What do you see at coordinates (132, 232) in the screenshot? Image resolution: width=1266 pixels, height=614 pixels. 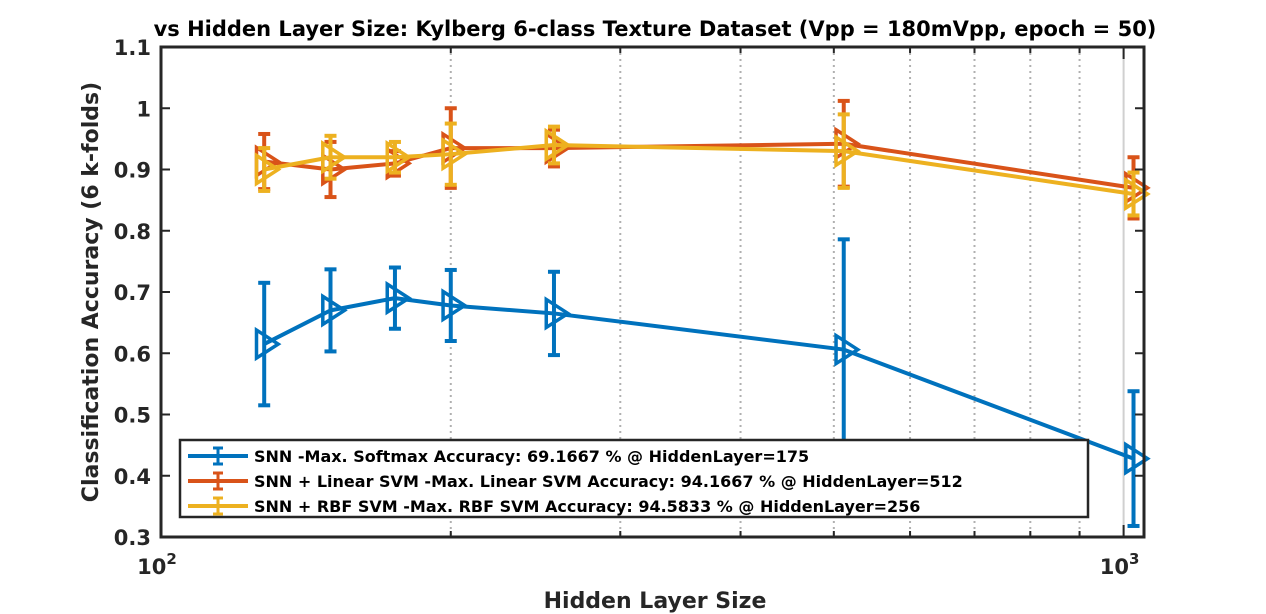 I see `y-tick-label: 0.8` at bounding box center [132, 232].